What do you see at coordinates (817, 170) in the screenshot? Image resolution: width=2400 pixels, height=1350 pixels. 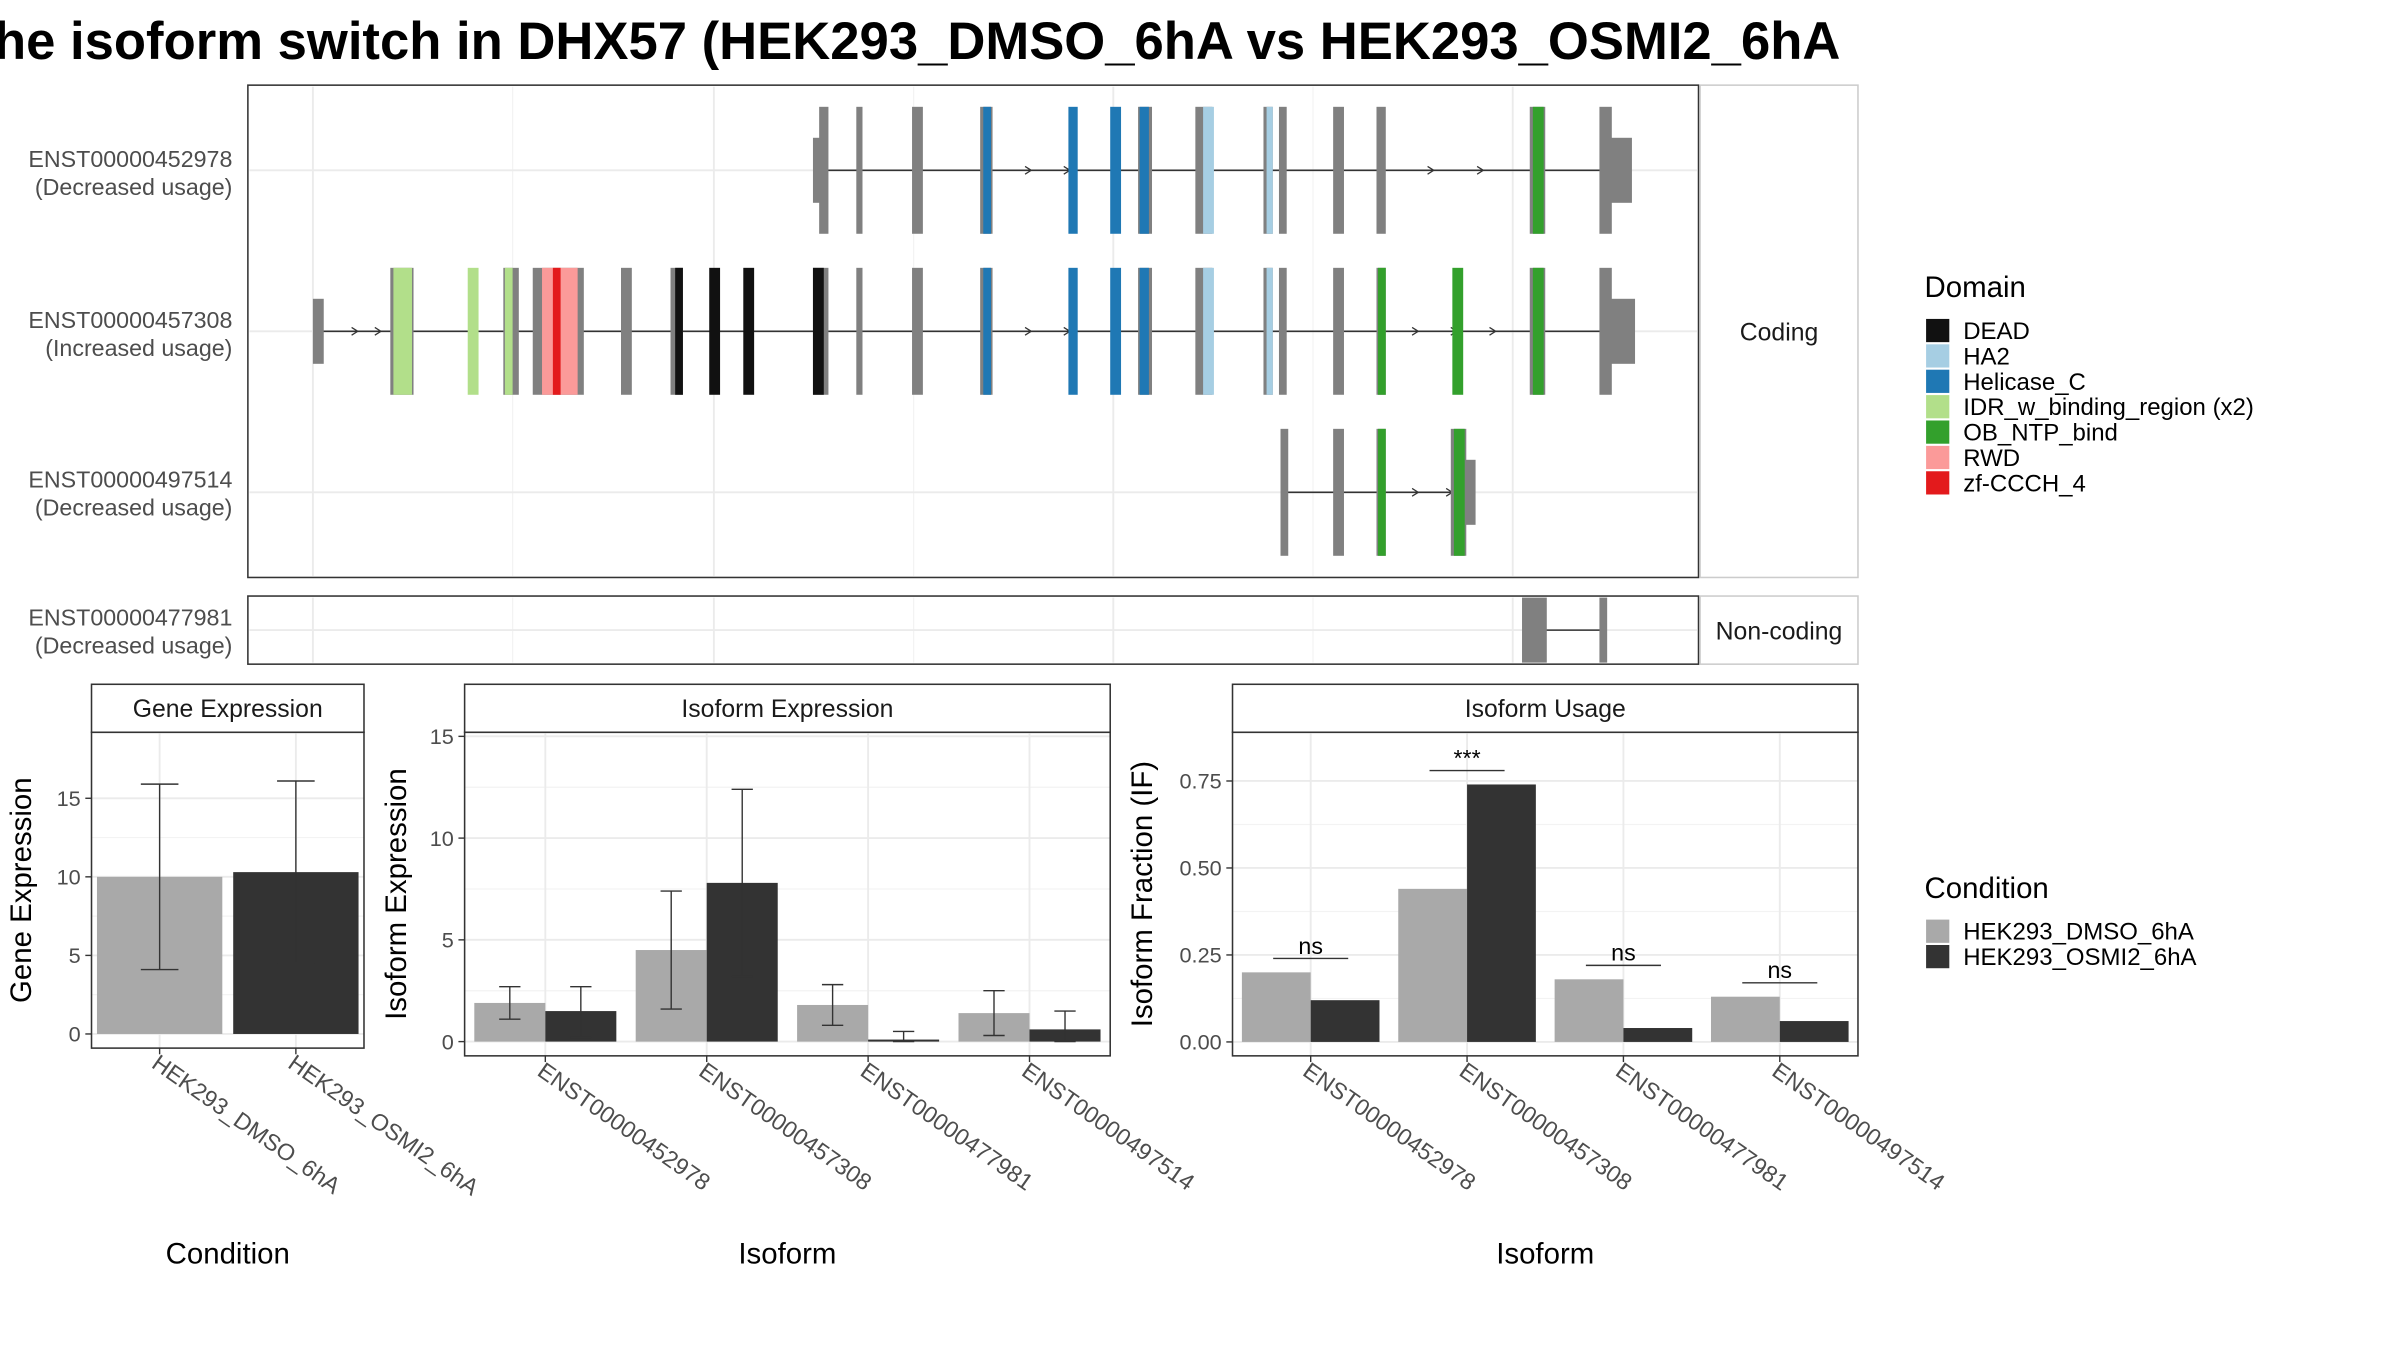 I see `utr-exon` at bounding box center [817, 170].